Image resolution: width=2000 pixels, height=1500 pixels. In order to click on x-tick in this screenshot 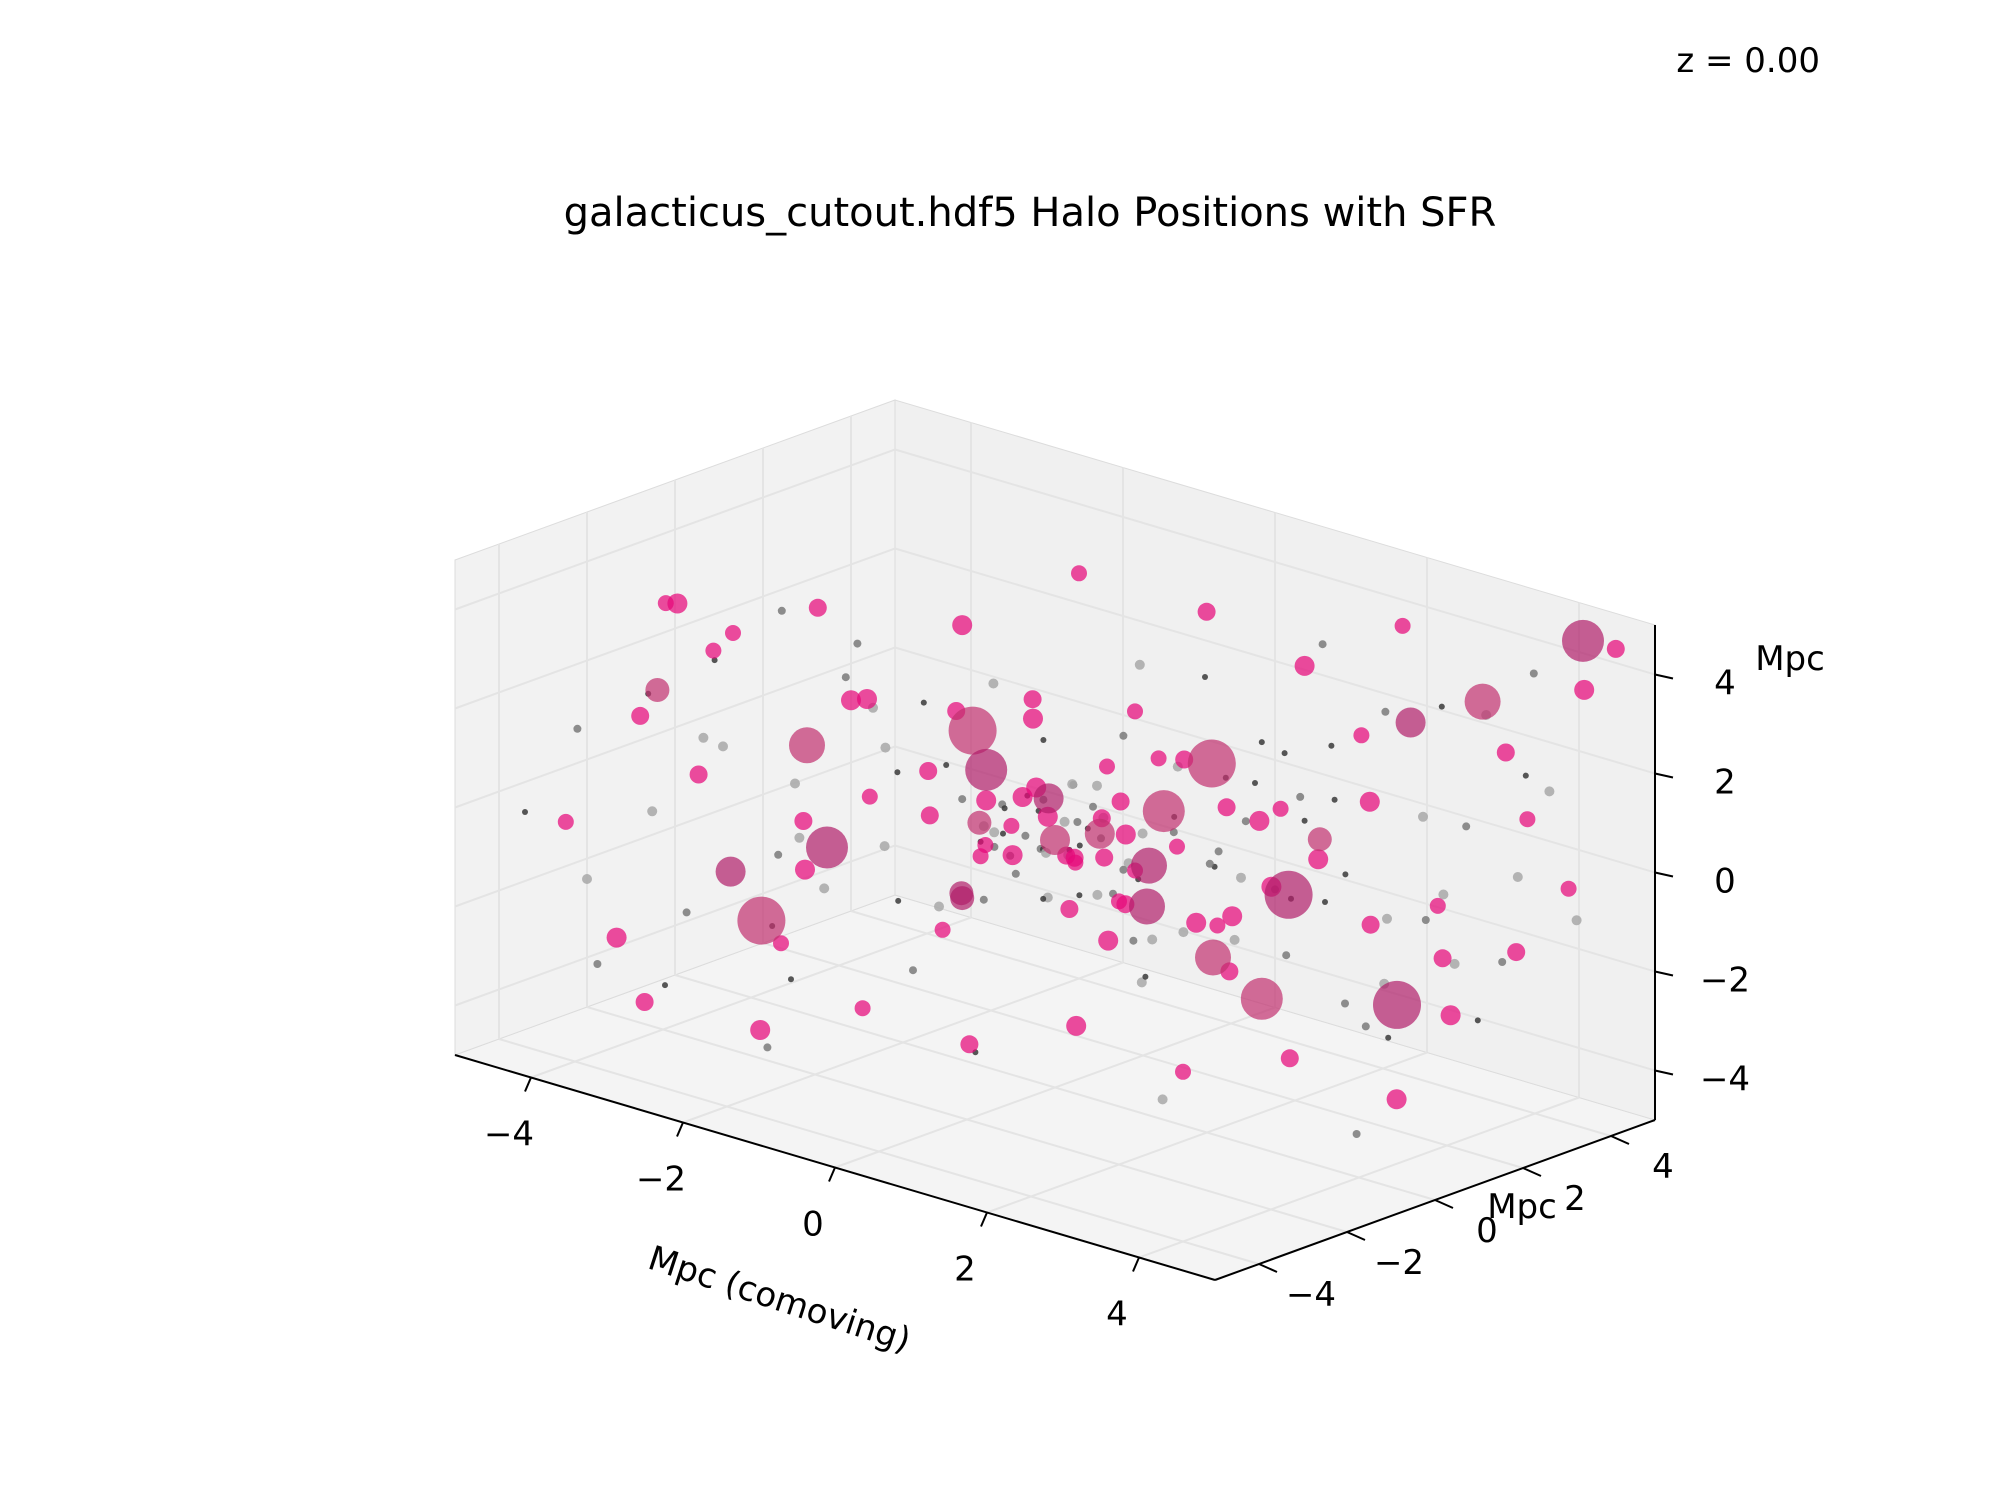, I will do `click(680, 1129)`.